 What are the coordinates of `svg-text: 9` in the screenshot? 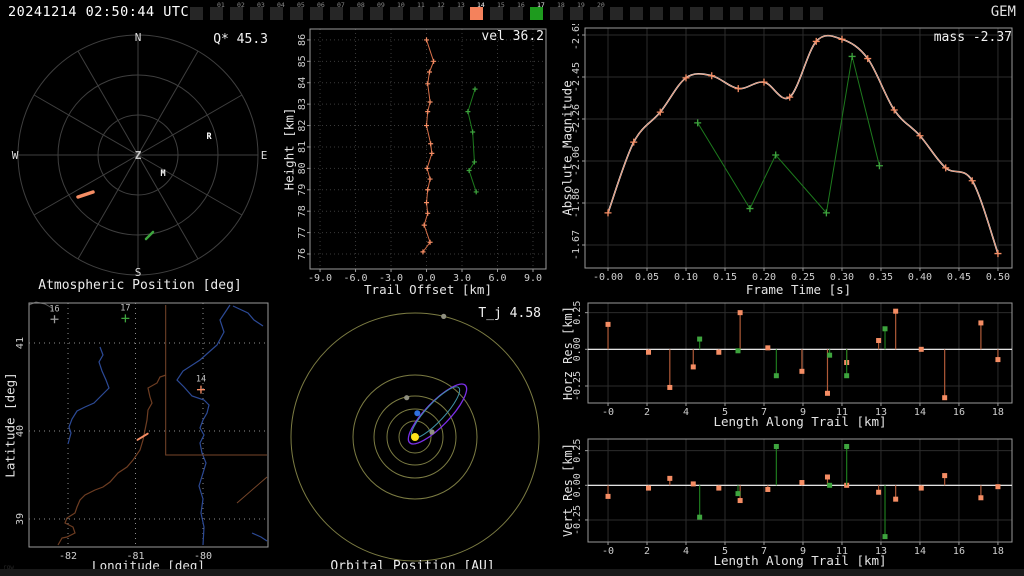 It's located at (803, 412).